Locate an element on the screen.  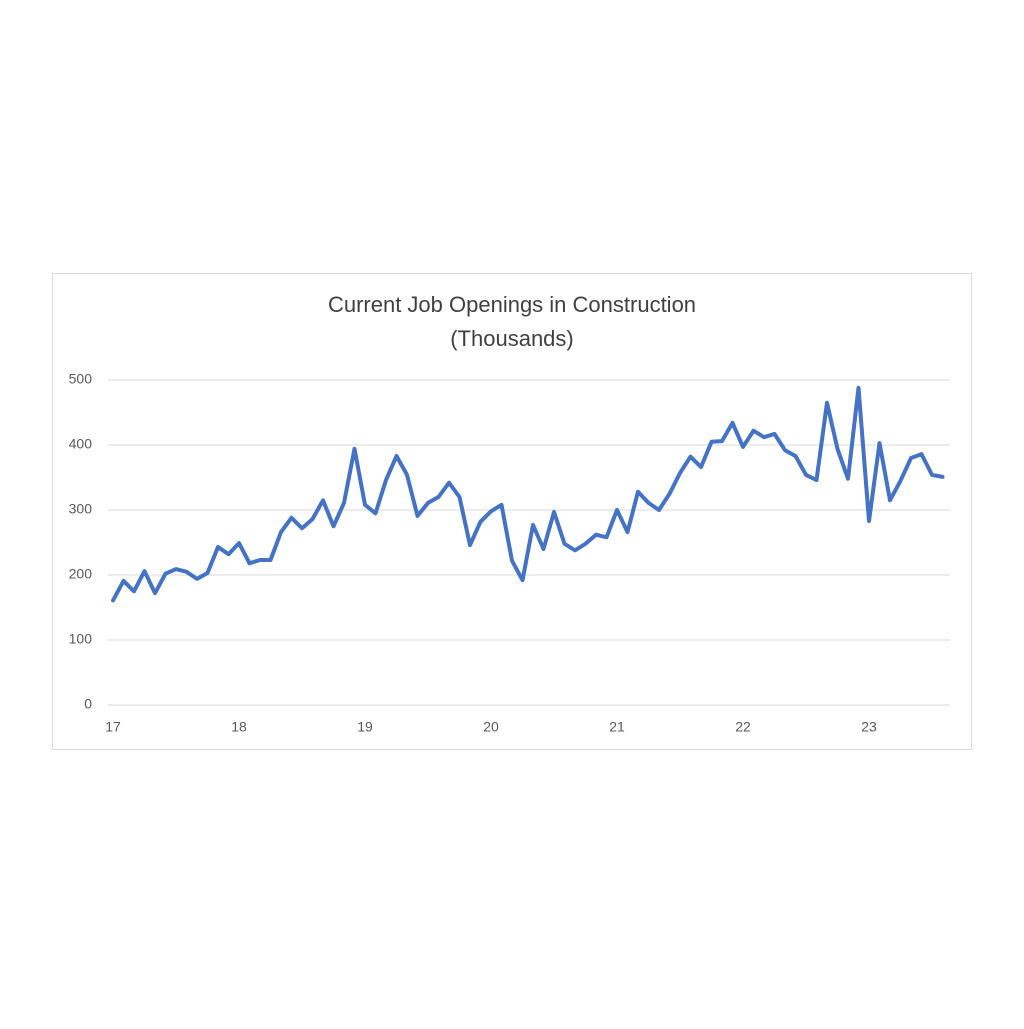
x-tick-label: 23 is located at coordinates (869, 727).